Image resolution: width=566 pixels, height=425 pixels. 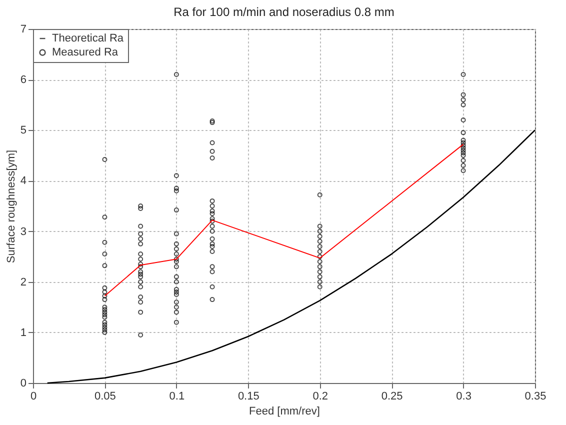 What do you see at coordinates (23, 384) in the screenshot?
I see `y-tick-label: 0` at bounding box center [23, 384].